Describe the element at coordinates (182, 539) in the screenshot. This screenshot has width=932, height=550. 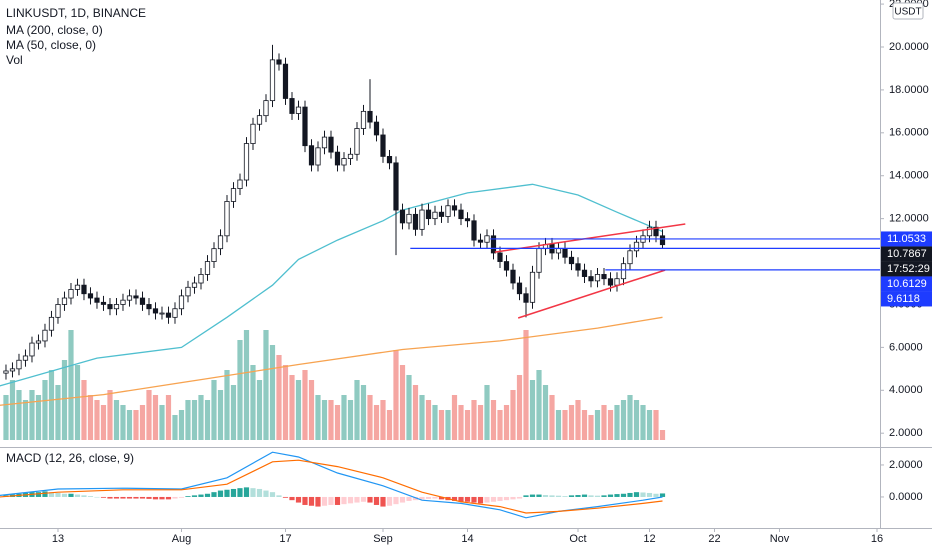
I see `x-tick-label: Aug` at that location.